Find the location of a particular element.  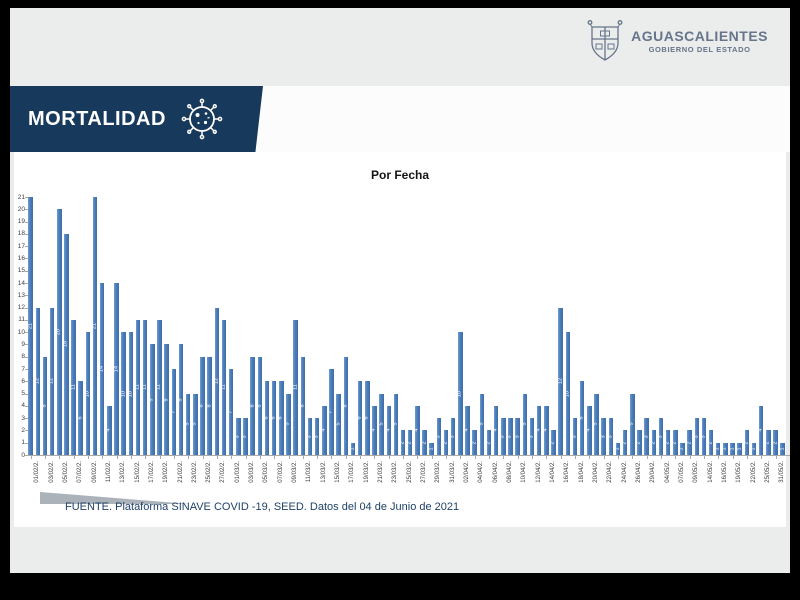

y-axis-tick-label: 11 is located at coordinates (21, 320).